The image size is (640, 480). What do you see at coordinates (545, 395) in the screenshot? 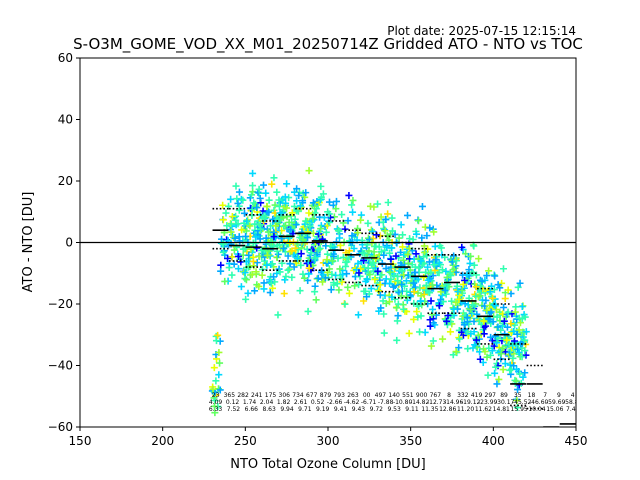
I see `bin-annotation-label: 7` at bounding box center [545, 395].